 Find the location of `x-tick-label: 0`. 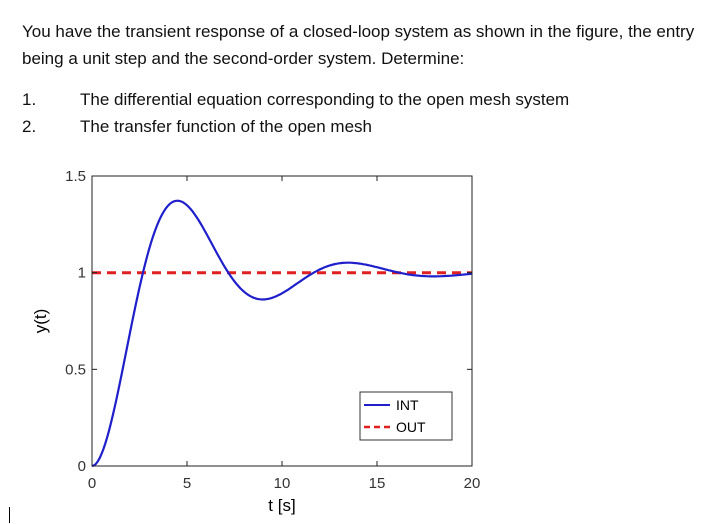

x-tick-label: 0 is located at coordinates (92, 483).